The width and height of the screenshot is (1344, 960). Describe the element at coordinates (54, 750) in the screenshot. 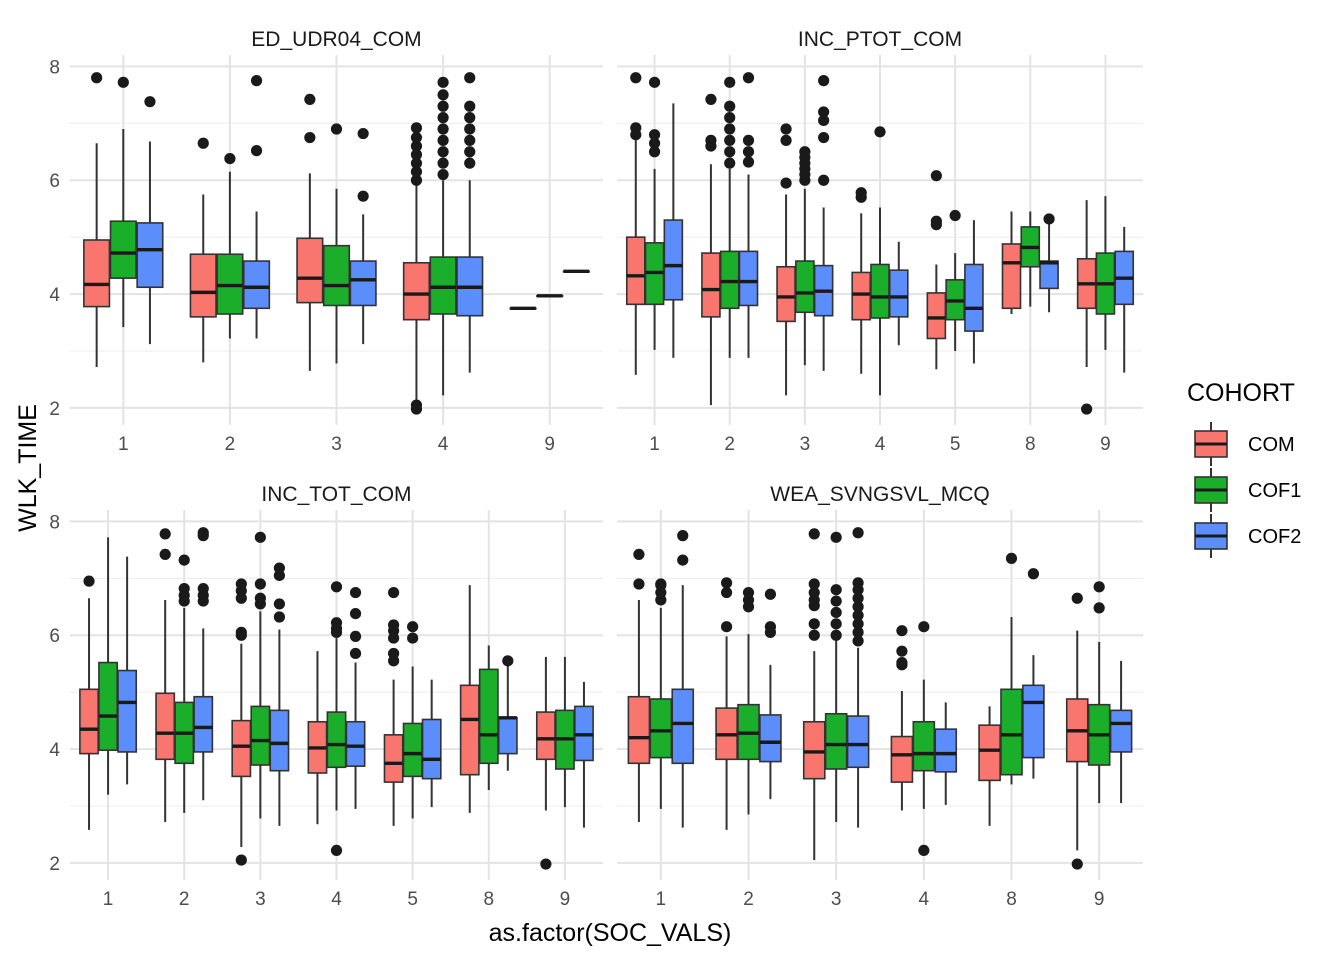

I see `y-tick-label: 4` at that location.